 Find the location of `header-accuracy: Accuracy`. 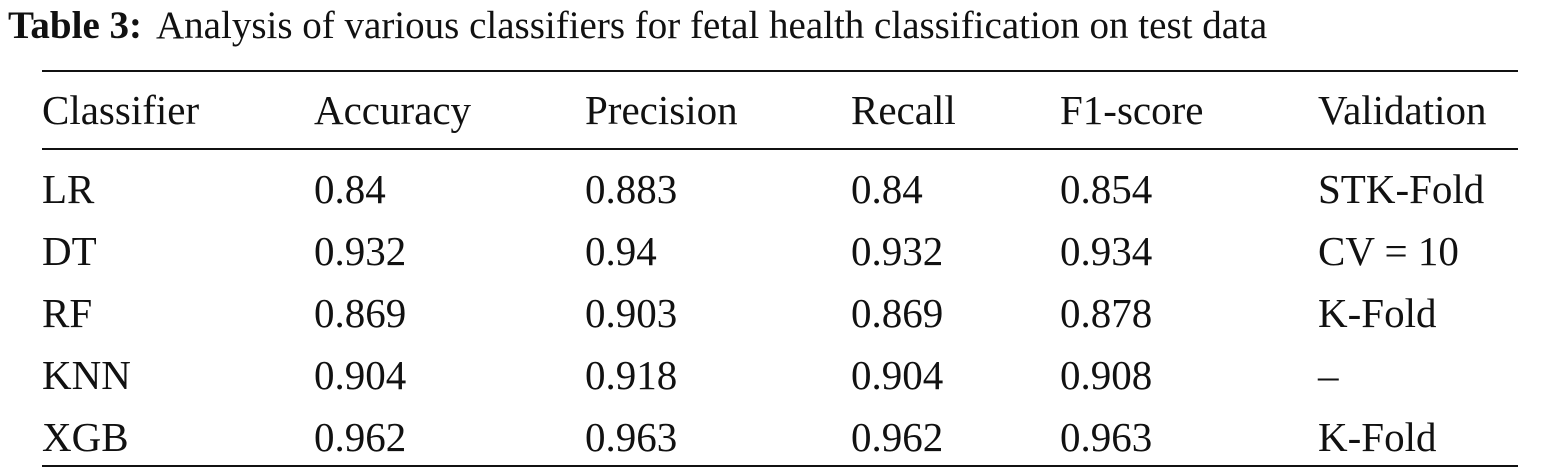

header-accuracy: Accuracy is located at coordinates (393, 110).